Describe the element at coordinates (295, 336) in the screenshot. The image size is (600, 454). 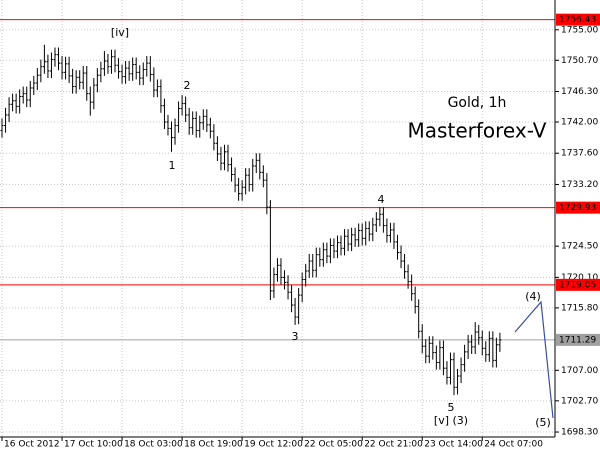
I see `wave-label: 3` at that location.